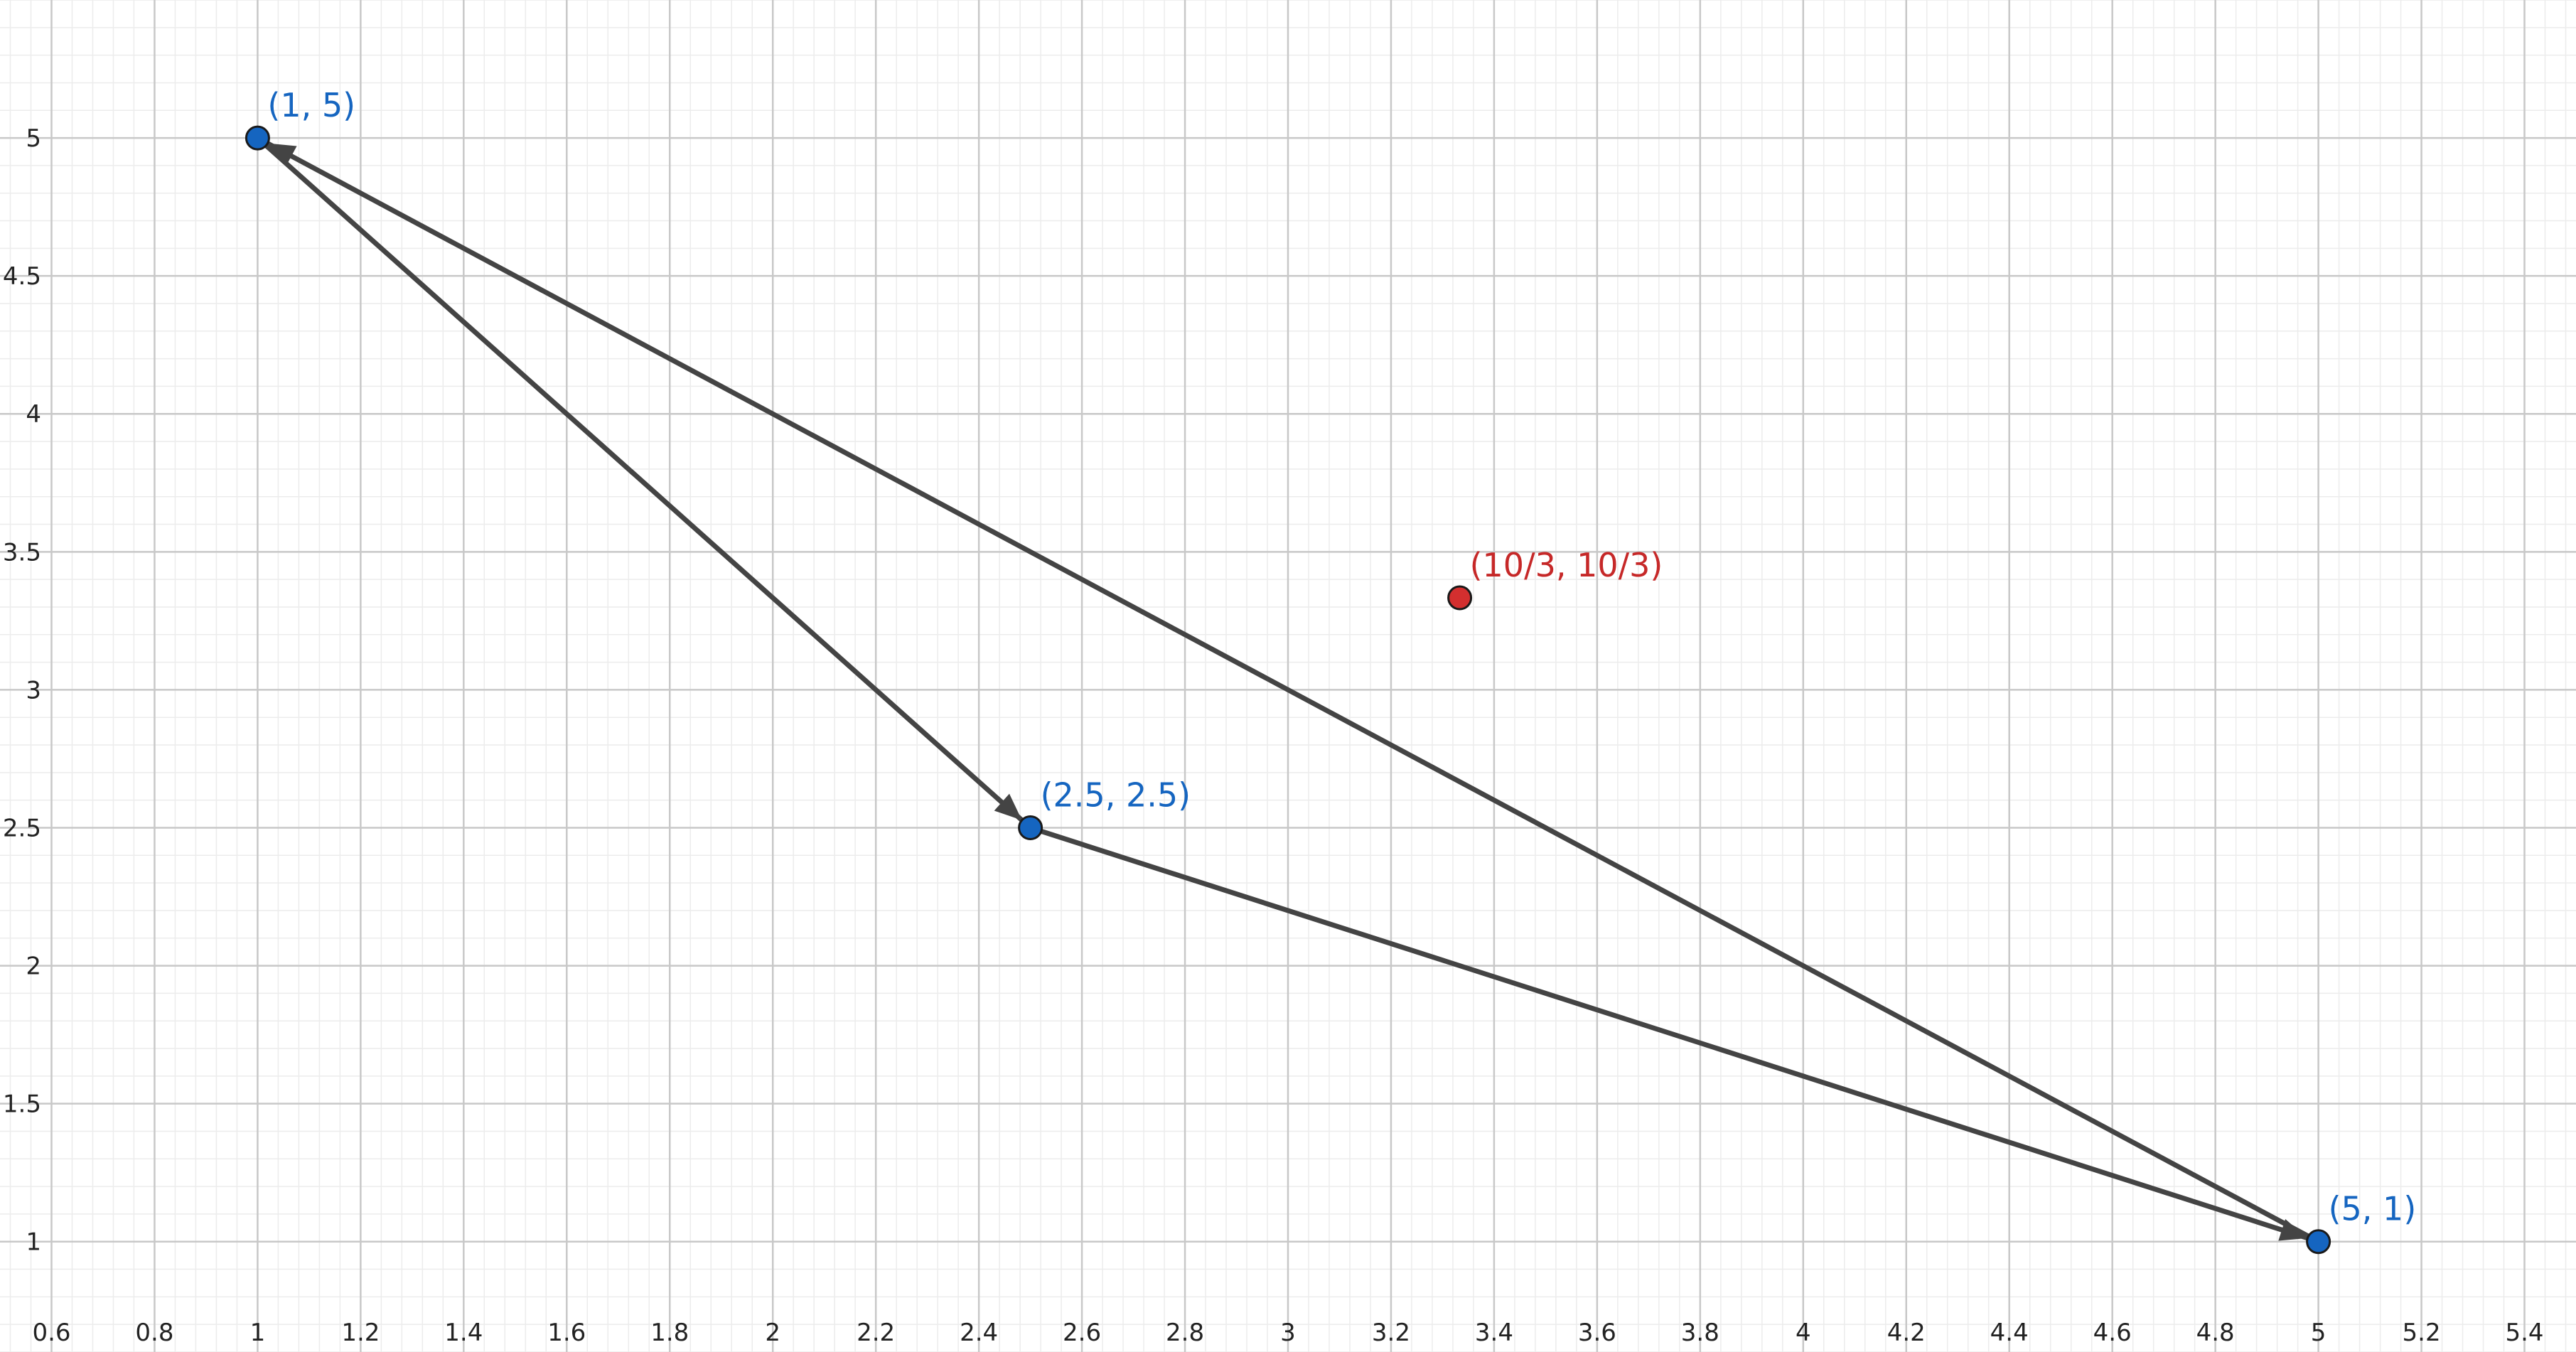  I want to click on y-tick-label: 1, so click(33, 1242).